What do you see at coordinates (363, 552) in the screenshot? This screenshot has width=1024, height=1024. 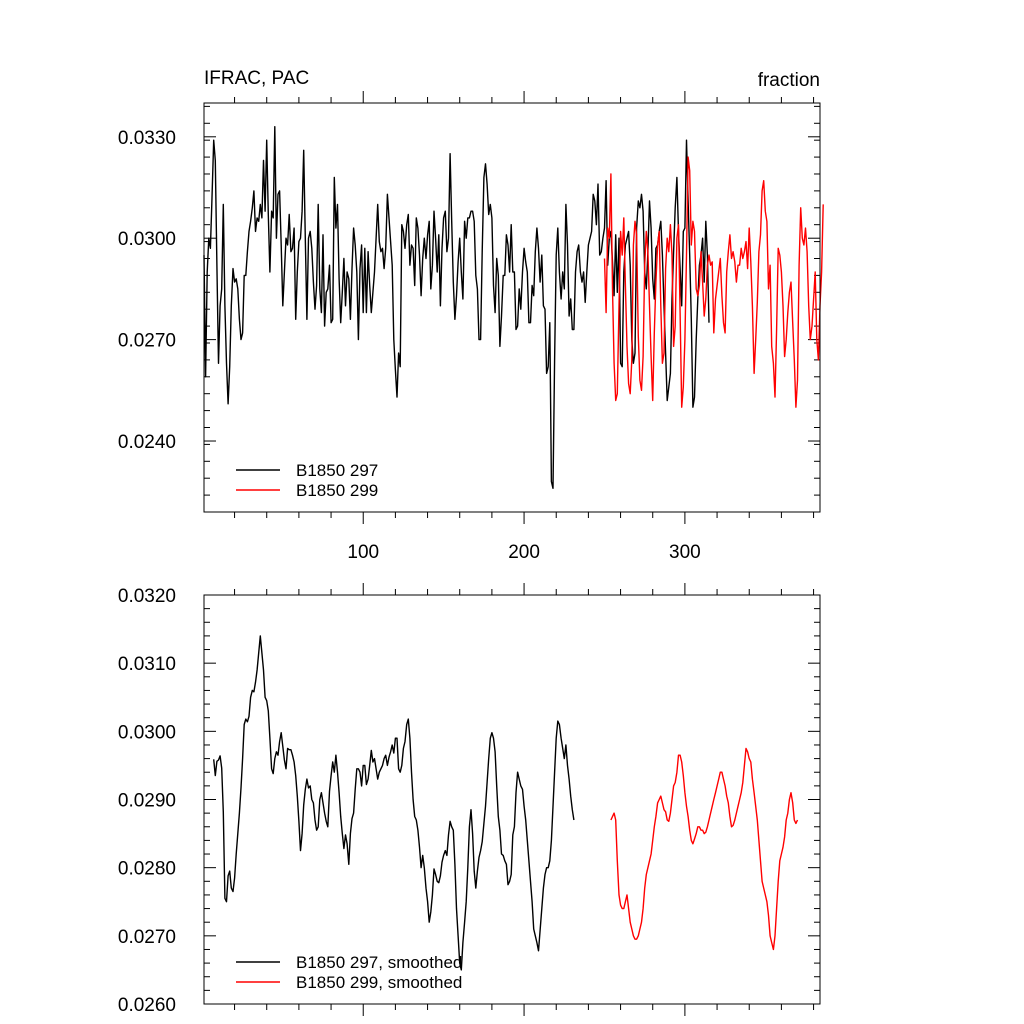 I see `x-tick-label: 100` at bounding box center [363, 552].